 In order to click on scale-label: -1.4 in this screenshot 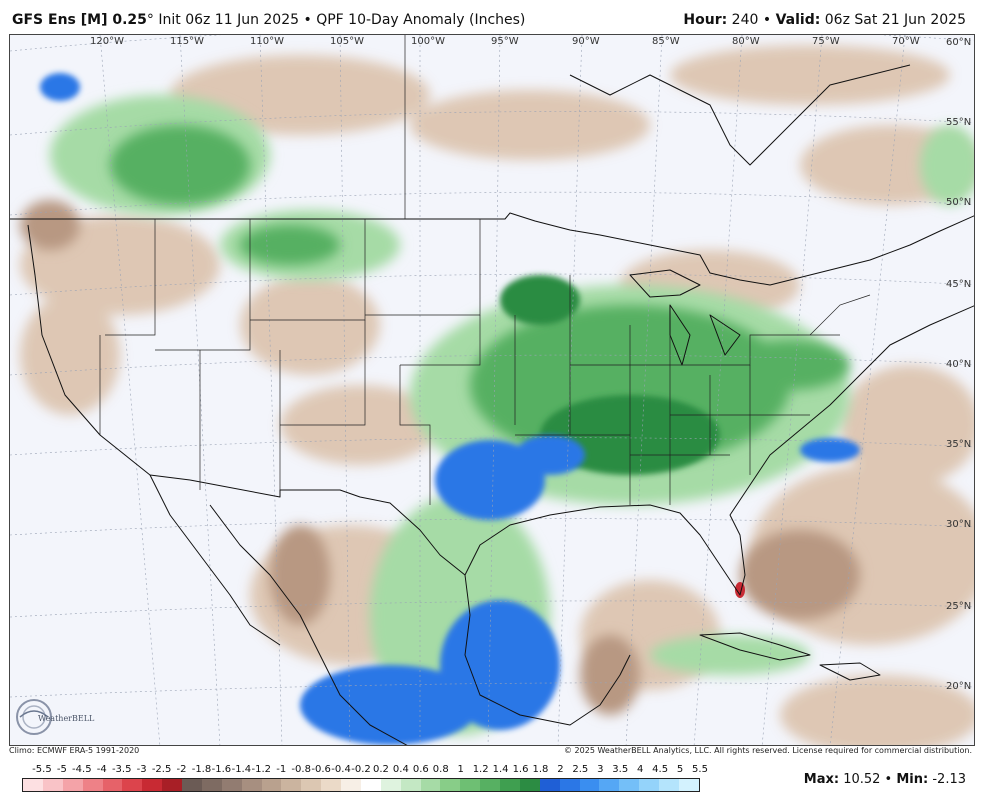, I will do `click(241, 769)`.